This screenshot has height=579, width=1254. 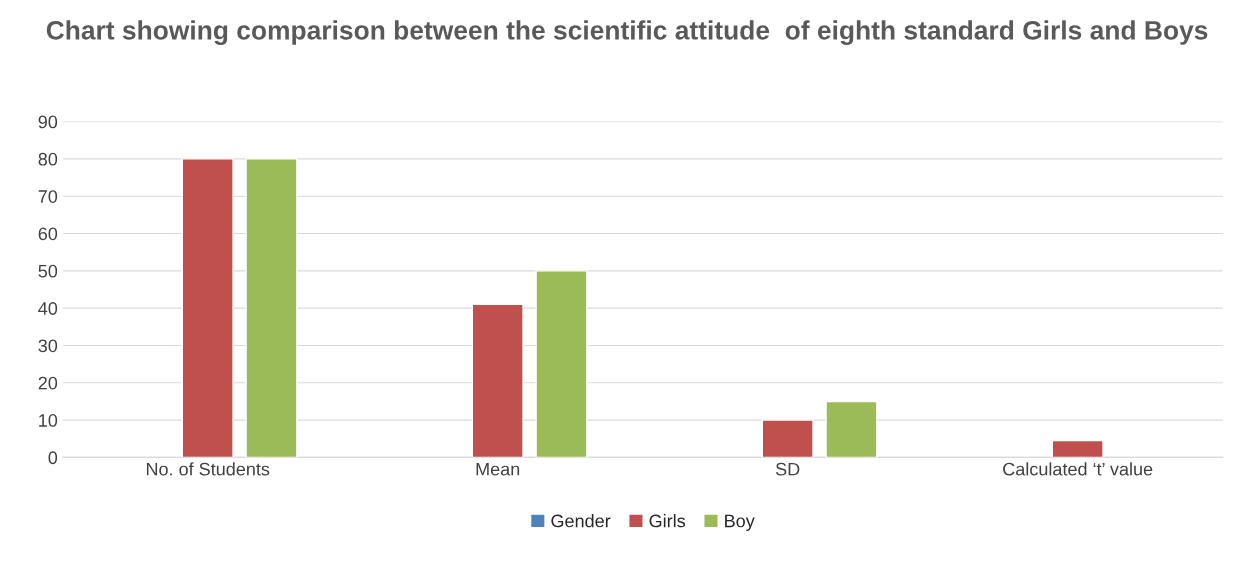 What do you see at coordinates (667, 521) in the screenshot?
I see `legend-label: Girls` at bounding box center [667, 521].